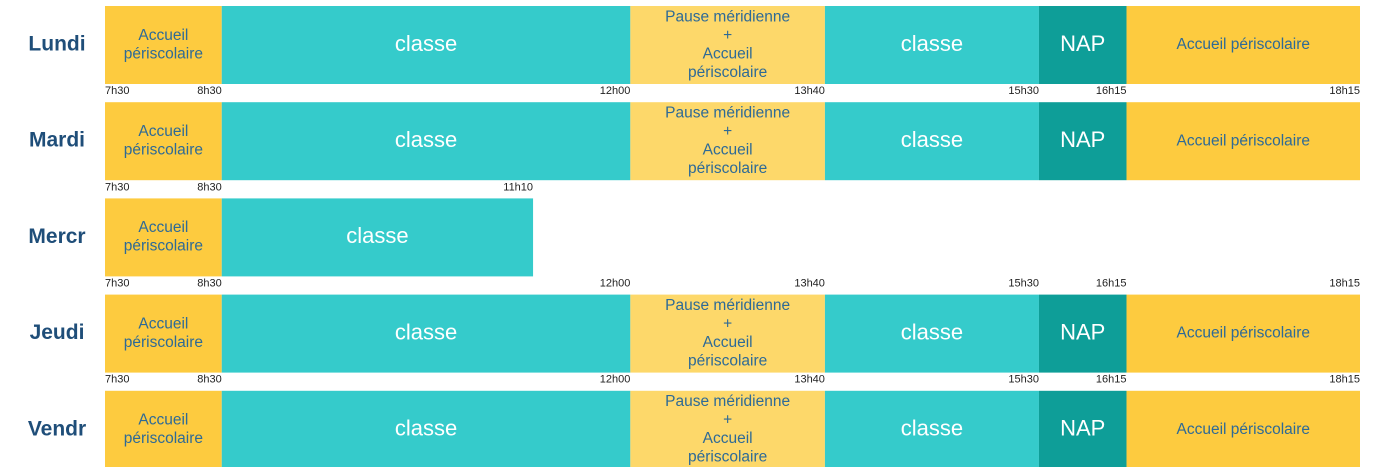 Image resolution: width=1386 pixels, height=467 pixels. Describe the element at coordinates (57, 332) in the screenshot. I see `day-name: Jeudi` at that location.